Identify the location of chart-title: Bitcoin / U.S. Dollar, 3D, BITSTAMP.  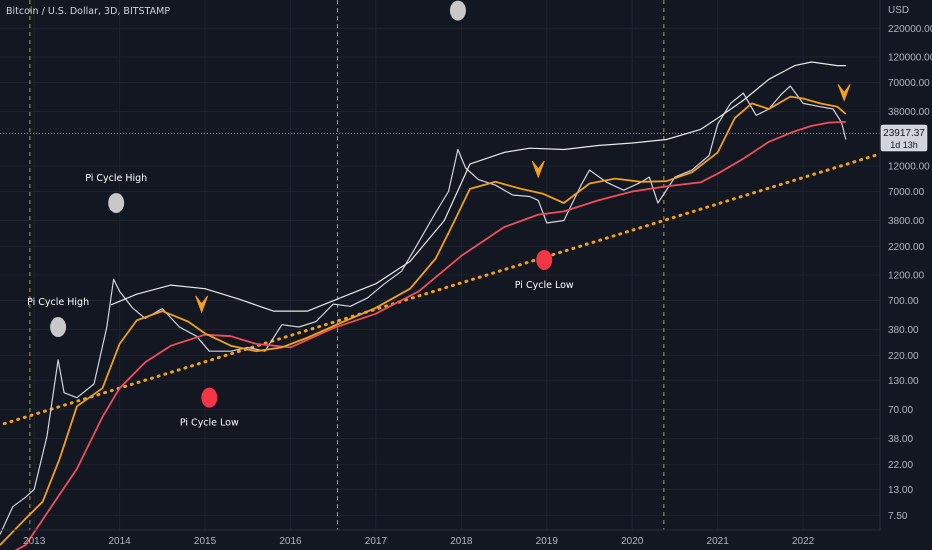
(88, 11).